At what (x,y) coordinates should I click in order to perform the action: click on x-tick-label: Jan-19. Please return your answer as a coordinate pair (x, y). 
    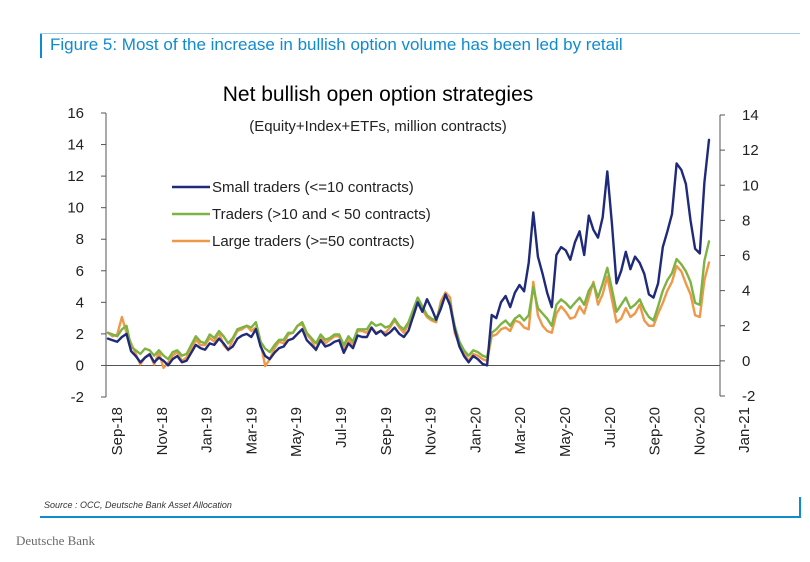
    Looking at the image, I should click on (207, 430).